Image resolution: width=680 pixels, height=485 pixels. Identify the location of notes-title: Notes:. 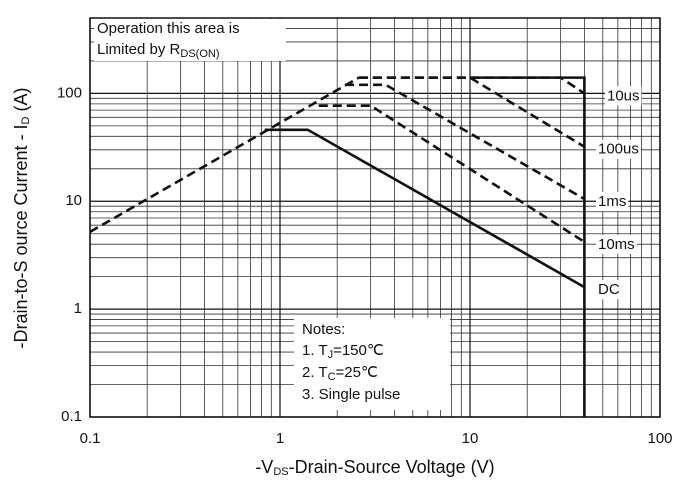
(323, 329).